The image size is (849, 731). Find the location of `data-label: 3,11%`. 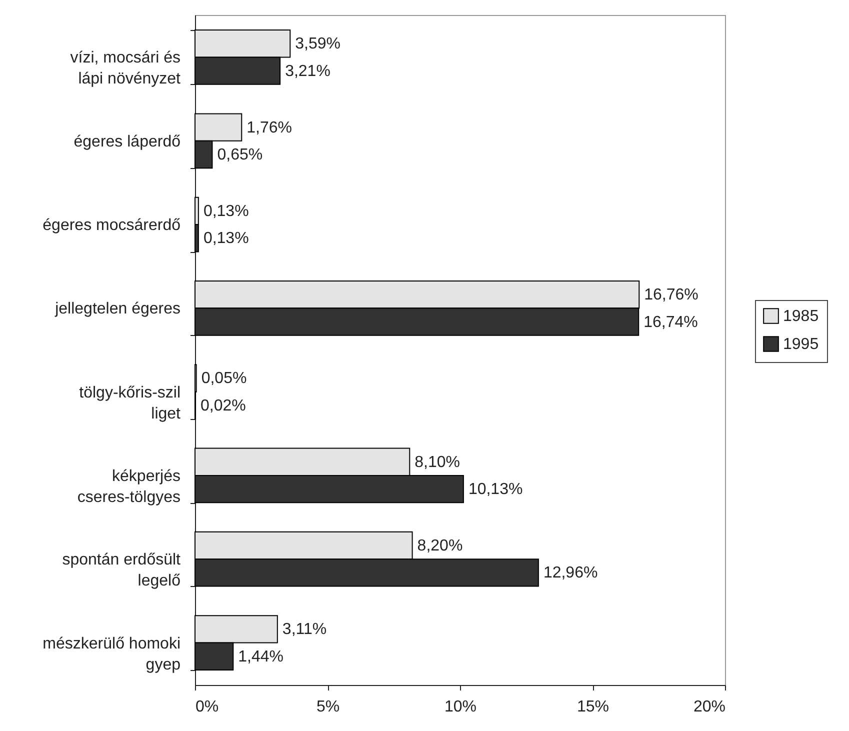

data-label: 3,11% is located at coordinates (304, 629).